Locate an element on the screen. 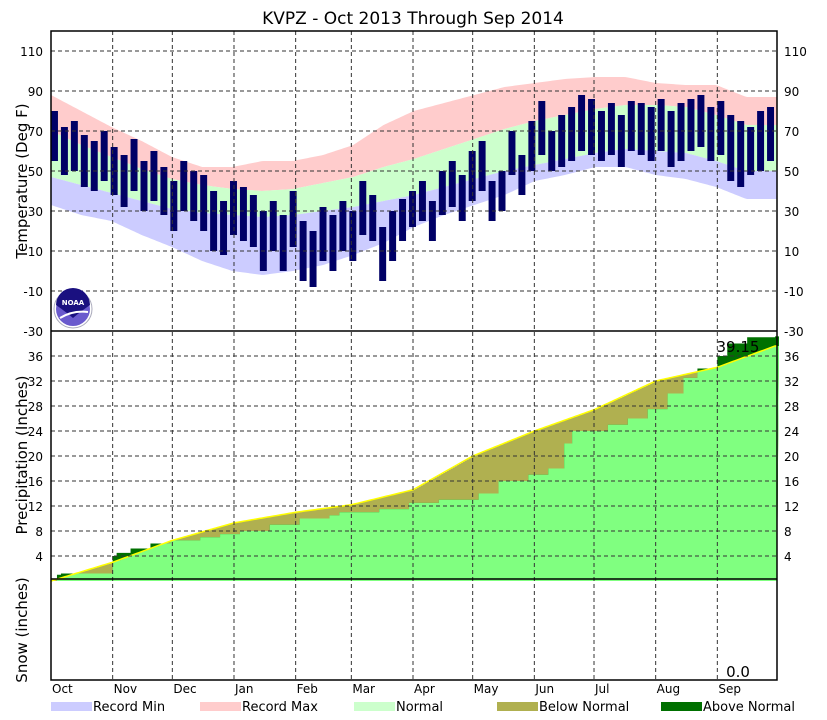 The height and width of the screenshot is (720, 827). precip-tick-left: 8 is located at coordinates (39, 532).